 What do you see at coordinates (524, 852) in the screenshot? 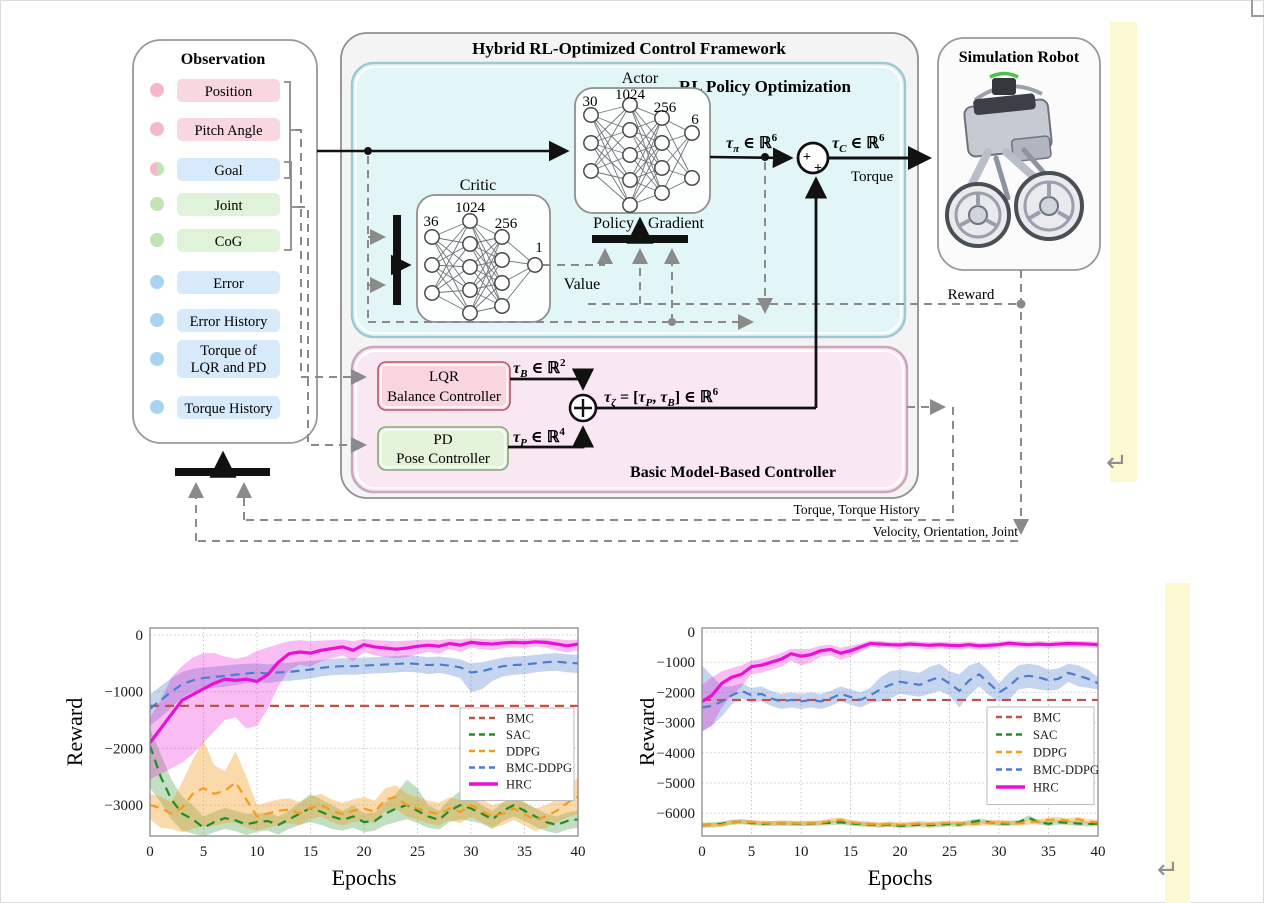
I see `svg-text: 35` at bounding box center [524, 852].